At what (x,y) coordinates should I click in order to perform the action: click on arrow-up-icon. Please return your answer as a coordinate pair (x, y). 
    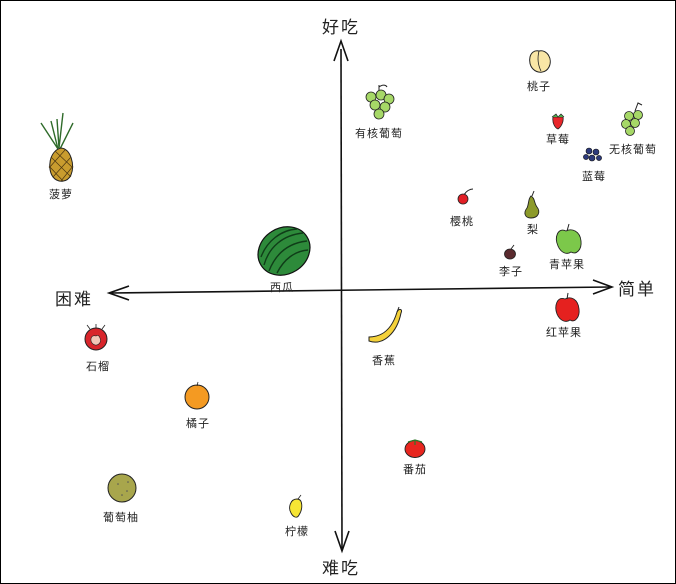
    Looking at the image, I should click on (341, 50).